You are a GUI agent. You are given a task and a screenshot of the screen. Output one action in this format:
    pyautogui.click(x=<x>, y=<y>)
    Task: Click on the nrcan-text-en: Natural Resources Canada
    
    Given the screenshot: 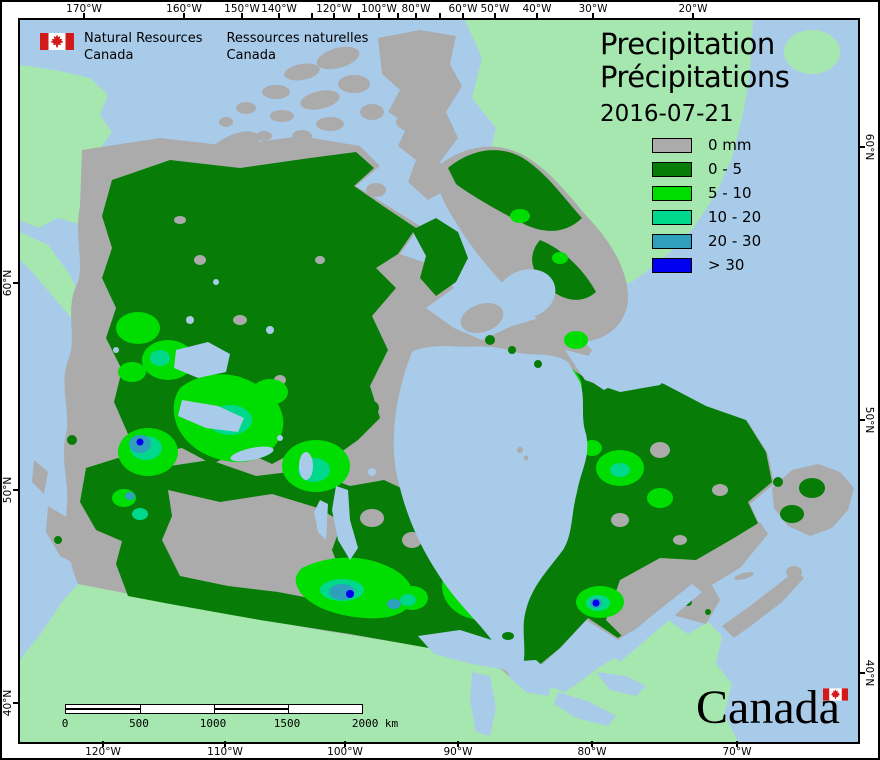 What is the action you would take?
    pyautogui.click(x=143, y=47)
    